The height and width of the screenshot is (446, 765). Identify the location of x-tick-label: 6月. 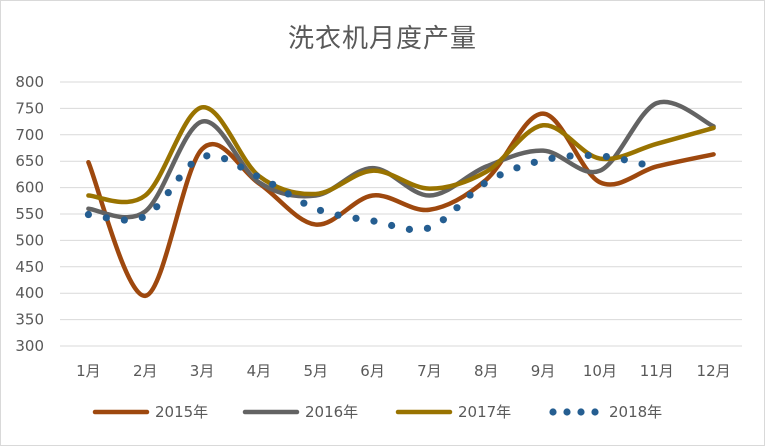
(372, 371).